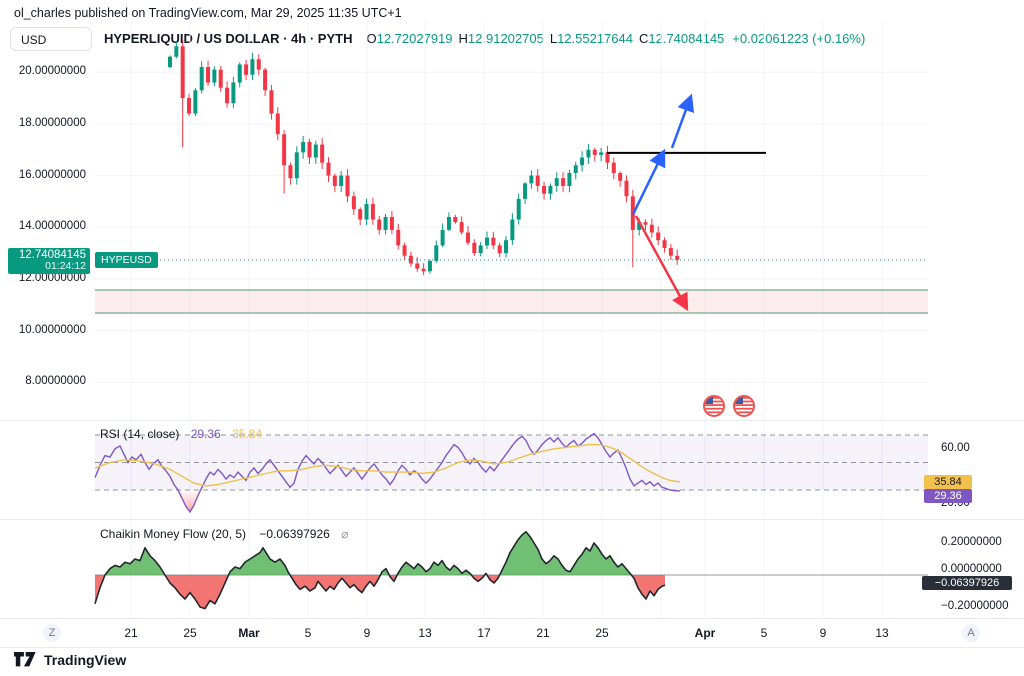 Image resolution: width=1024 pixels, height=676 pixels. What do you see at coordinates (948, 482) in the screenshot?
I see `rsi-ma-axis-badge: 35.84` at bounding box center [948, 482].